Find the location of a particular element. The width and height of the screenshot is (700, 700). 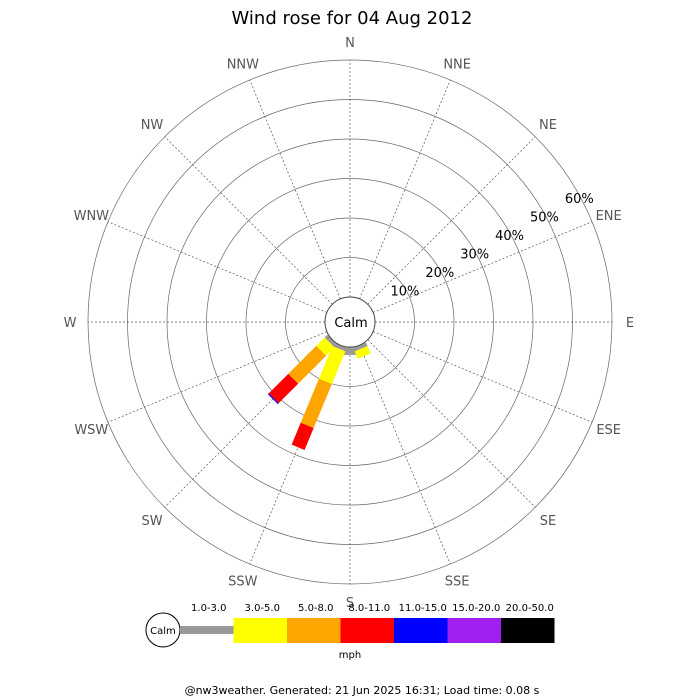

radial-tick-40: 40% is located at coordinates (509, 236).